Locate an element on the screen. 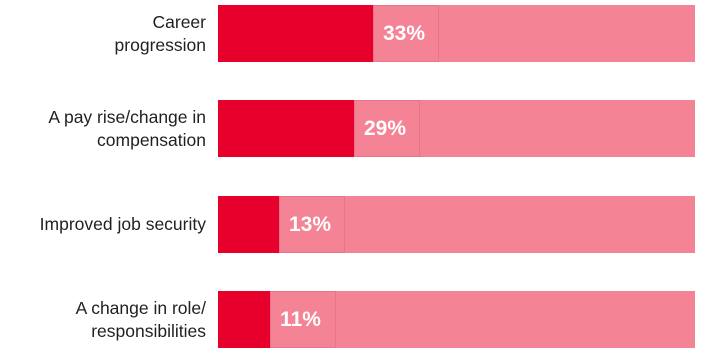 Image resolution: width=703 pixels, height=348 pixels. category-label: Improved job security is located at coordinates (103, 224).